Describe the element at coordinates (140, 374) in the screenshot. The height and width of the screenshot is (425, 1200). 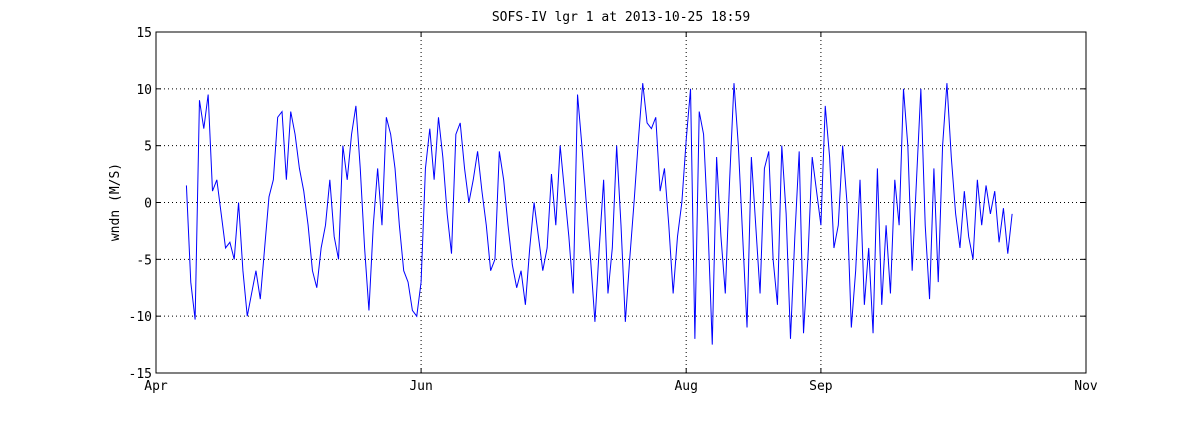
I see `y-tick-label: -15` at that location.